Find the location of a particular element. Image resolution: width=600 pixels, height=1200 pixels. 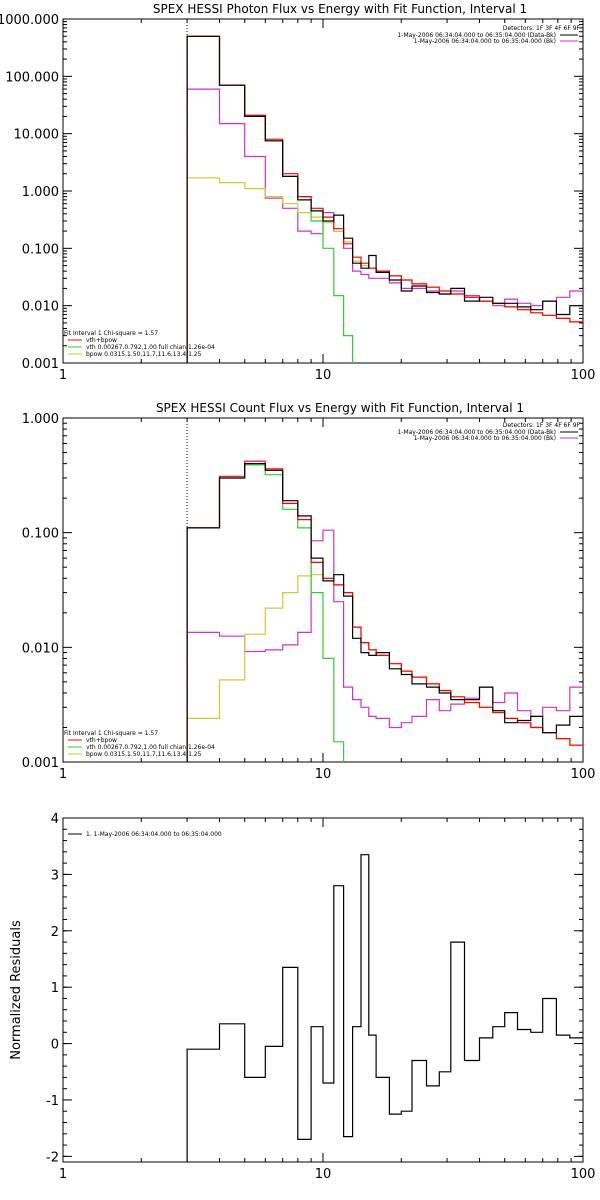

y-tick-label: -2 is located at coordinates (52, 1157).